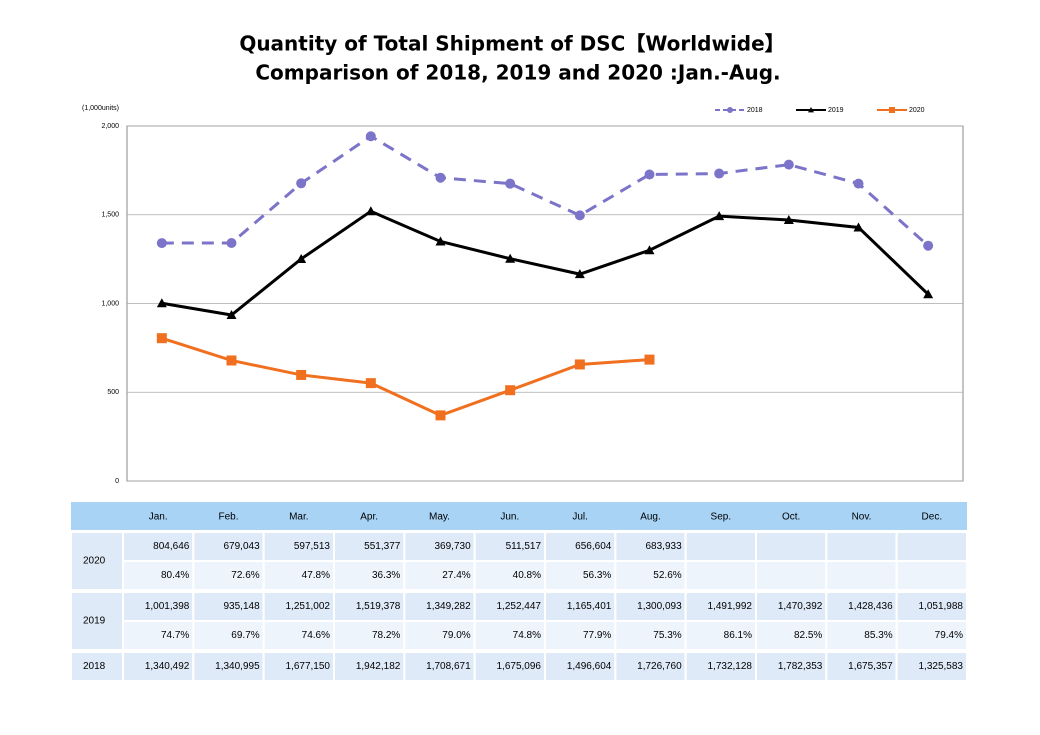 The width and height of the screenshot is (1040, 735). I want to click on table-value: 1,252,447, so click(519, 606).